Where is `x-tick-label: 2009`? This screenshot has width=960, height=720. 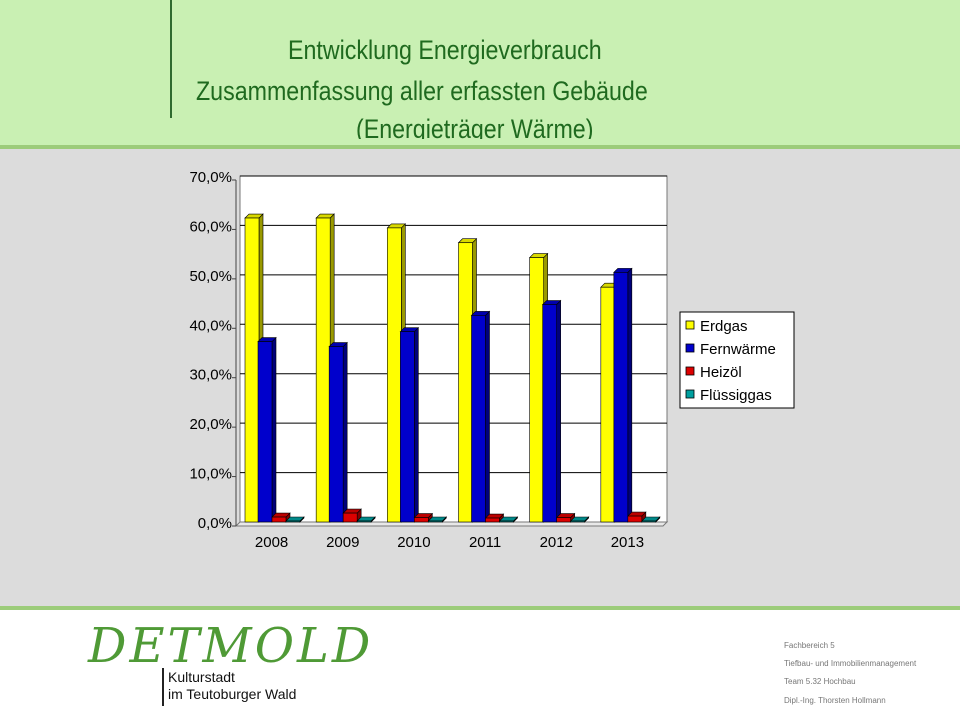 x-tick-label: 2009 is located at coordinates (342, 542).